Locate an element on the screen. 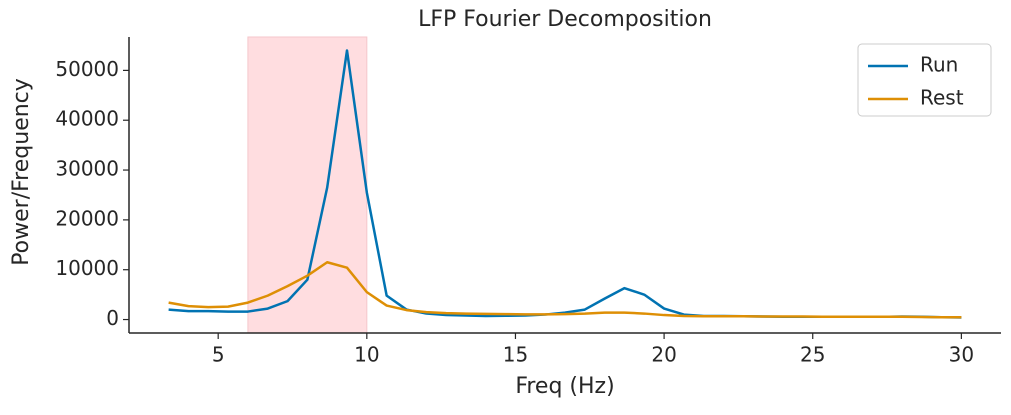 The image size is (1011, 415). y-tick-label: 30000 is located at coordinates (87, 169).